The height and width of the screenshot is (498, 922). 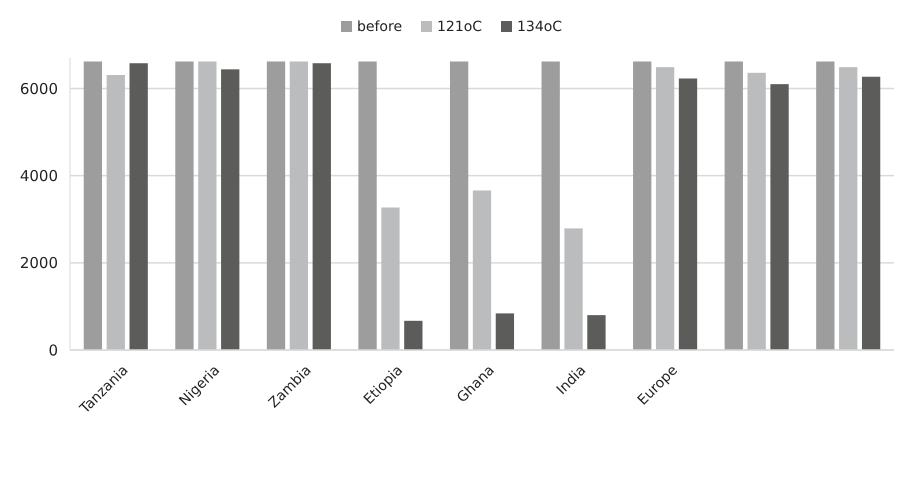 What do you see at coordinates (379, 26) in the screenshot?
I see `legend-label: before` at bounding box center [379, 26].